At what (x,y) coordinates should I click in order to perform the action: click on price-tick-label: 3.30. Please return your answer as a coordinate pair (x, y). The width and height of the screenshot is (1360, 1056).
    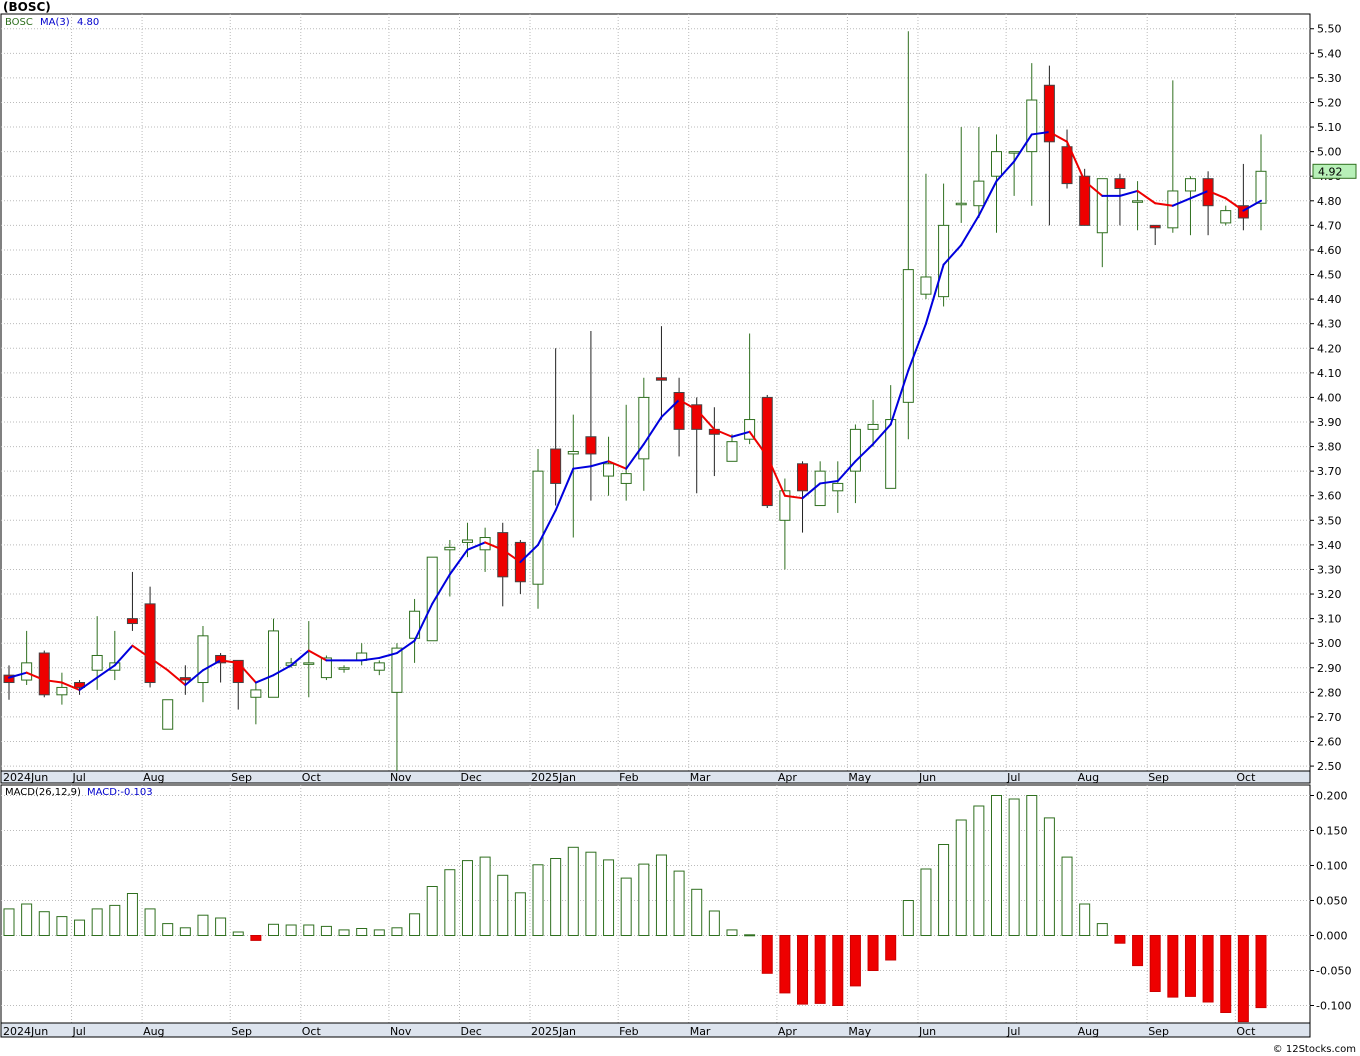
    Looking at the image, I should click on (1329, 569).